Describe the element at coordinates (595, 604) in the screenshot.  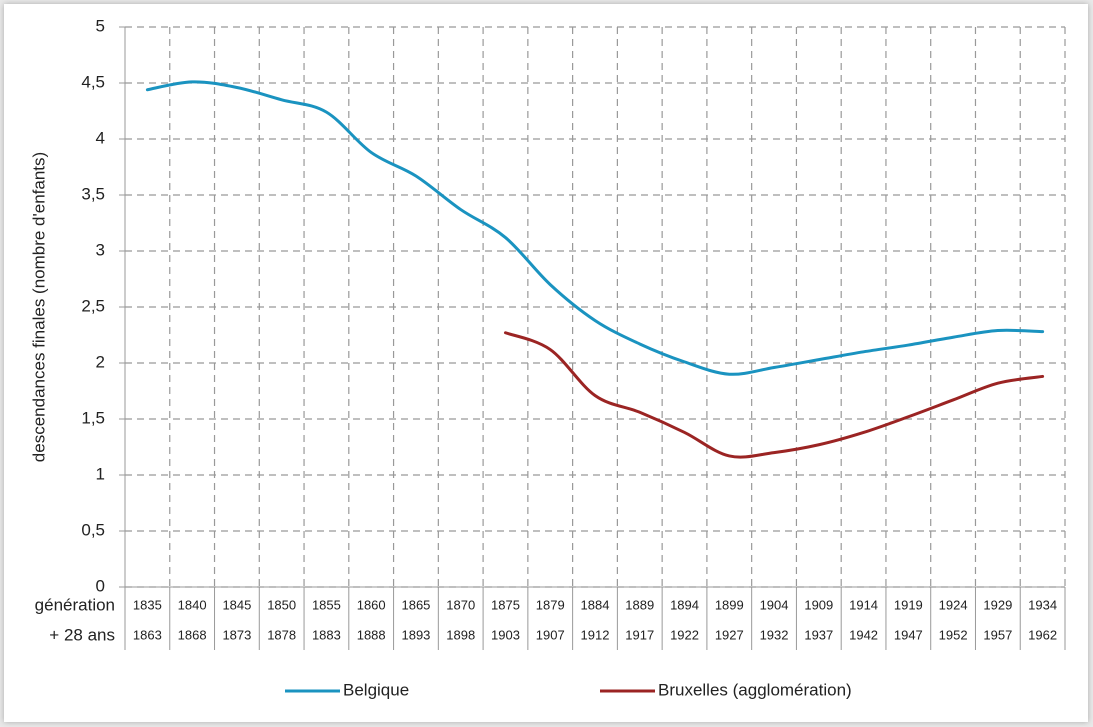
I see `x-tick-label: 1884` at that location.